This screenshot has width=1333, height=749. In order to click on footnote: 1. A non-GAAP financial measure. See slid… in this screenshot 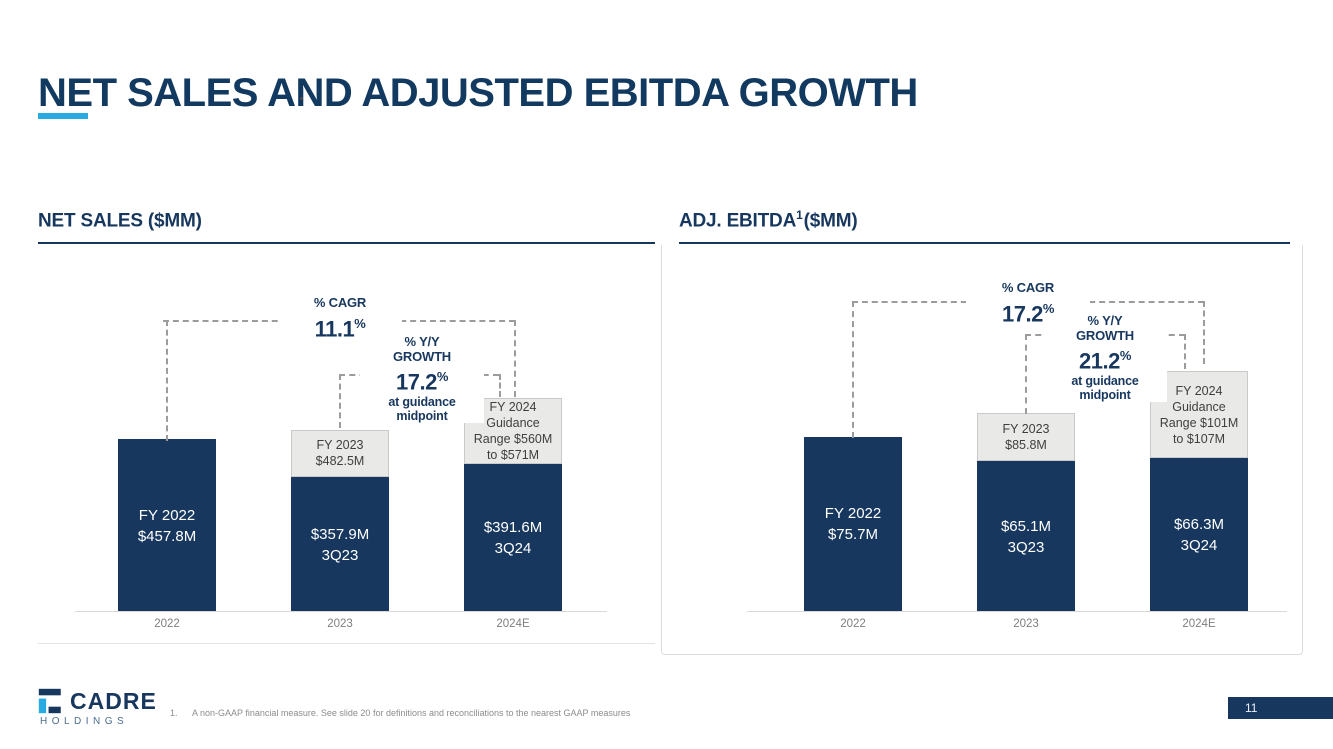, I will do `click(400, 713)`.